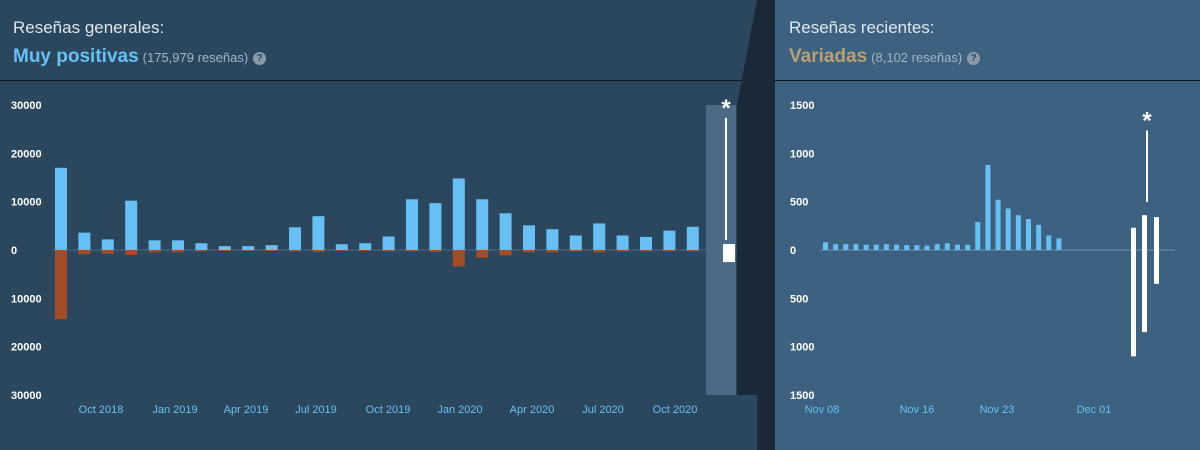 The width and height of the screenshot is (1200, 450). Describe the element at coordinates (388, 410) in the screenshot. I see `x-tick-label: Oct 2019` at that location.